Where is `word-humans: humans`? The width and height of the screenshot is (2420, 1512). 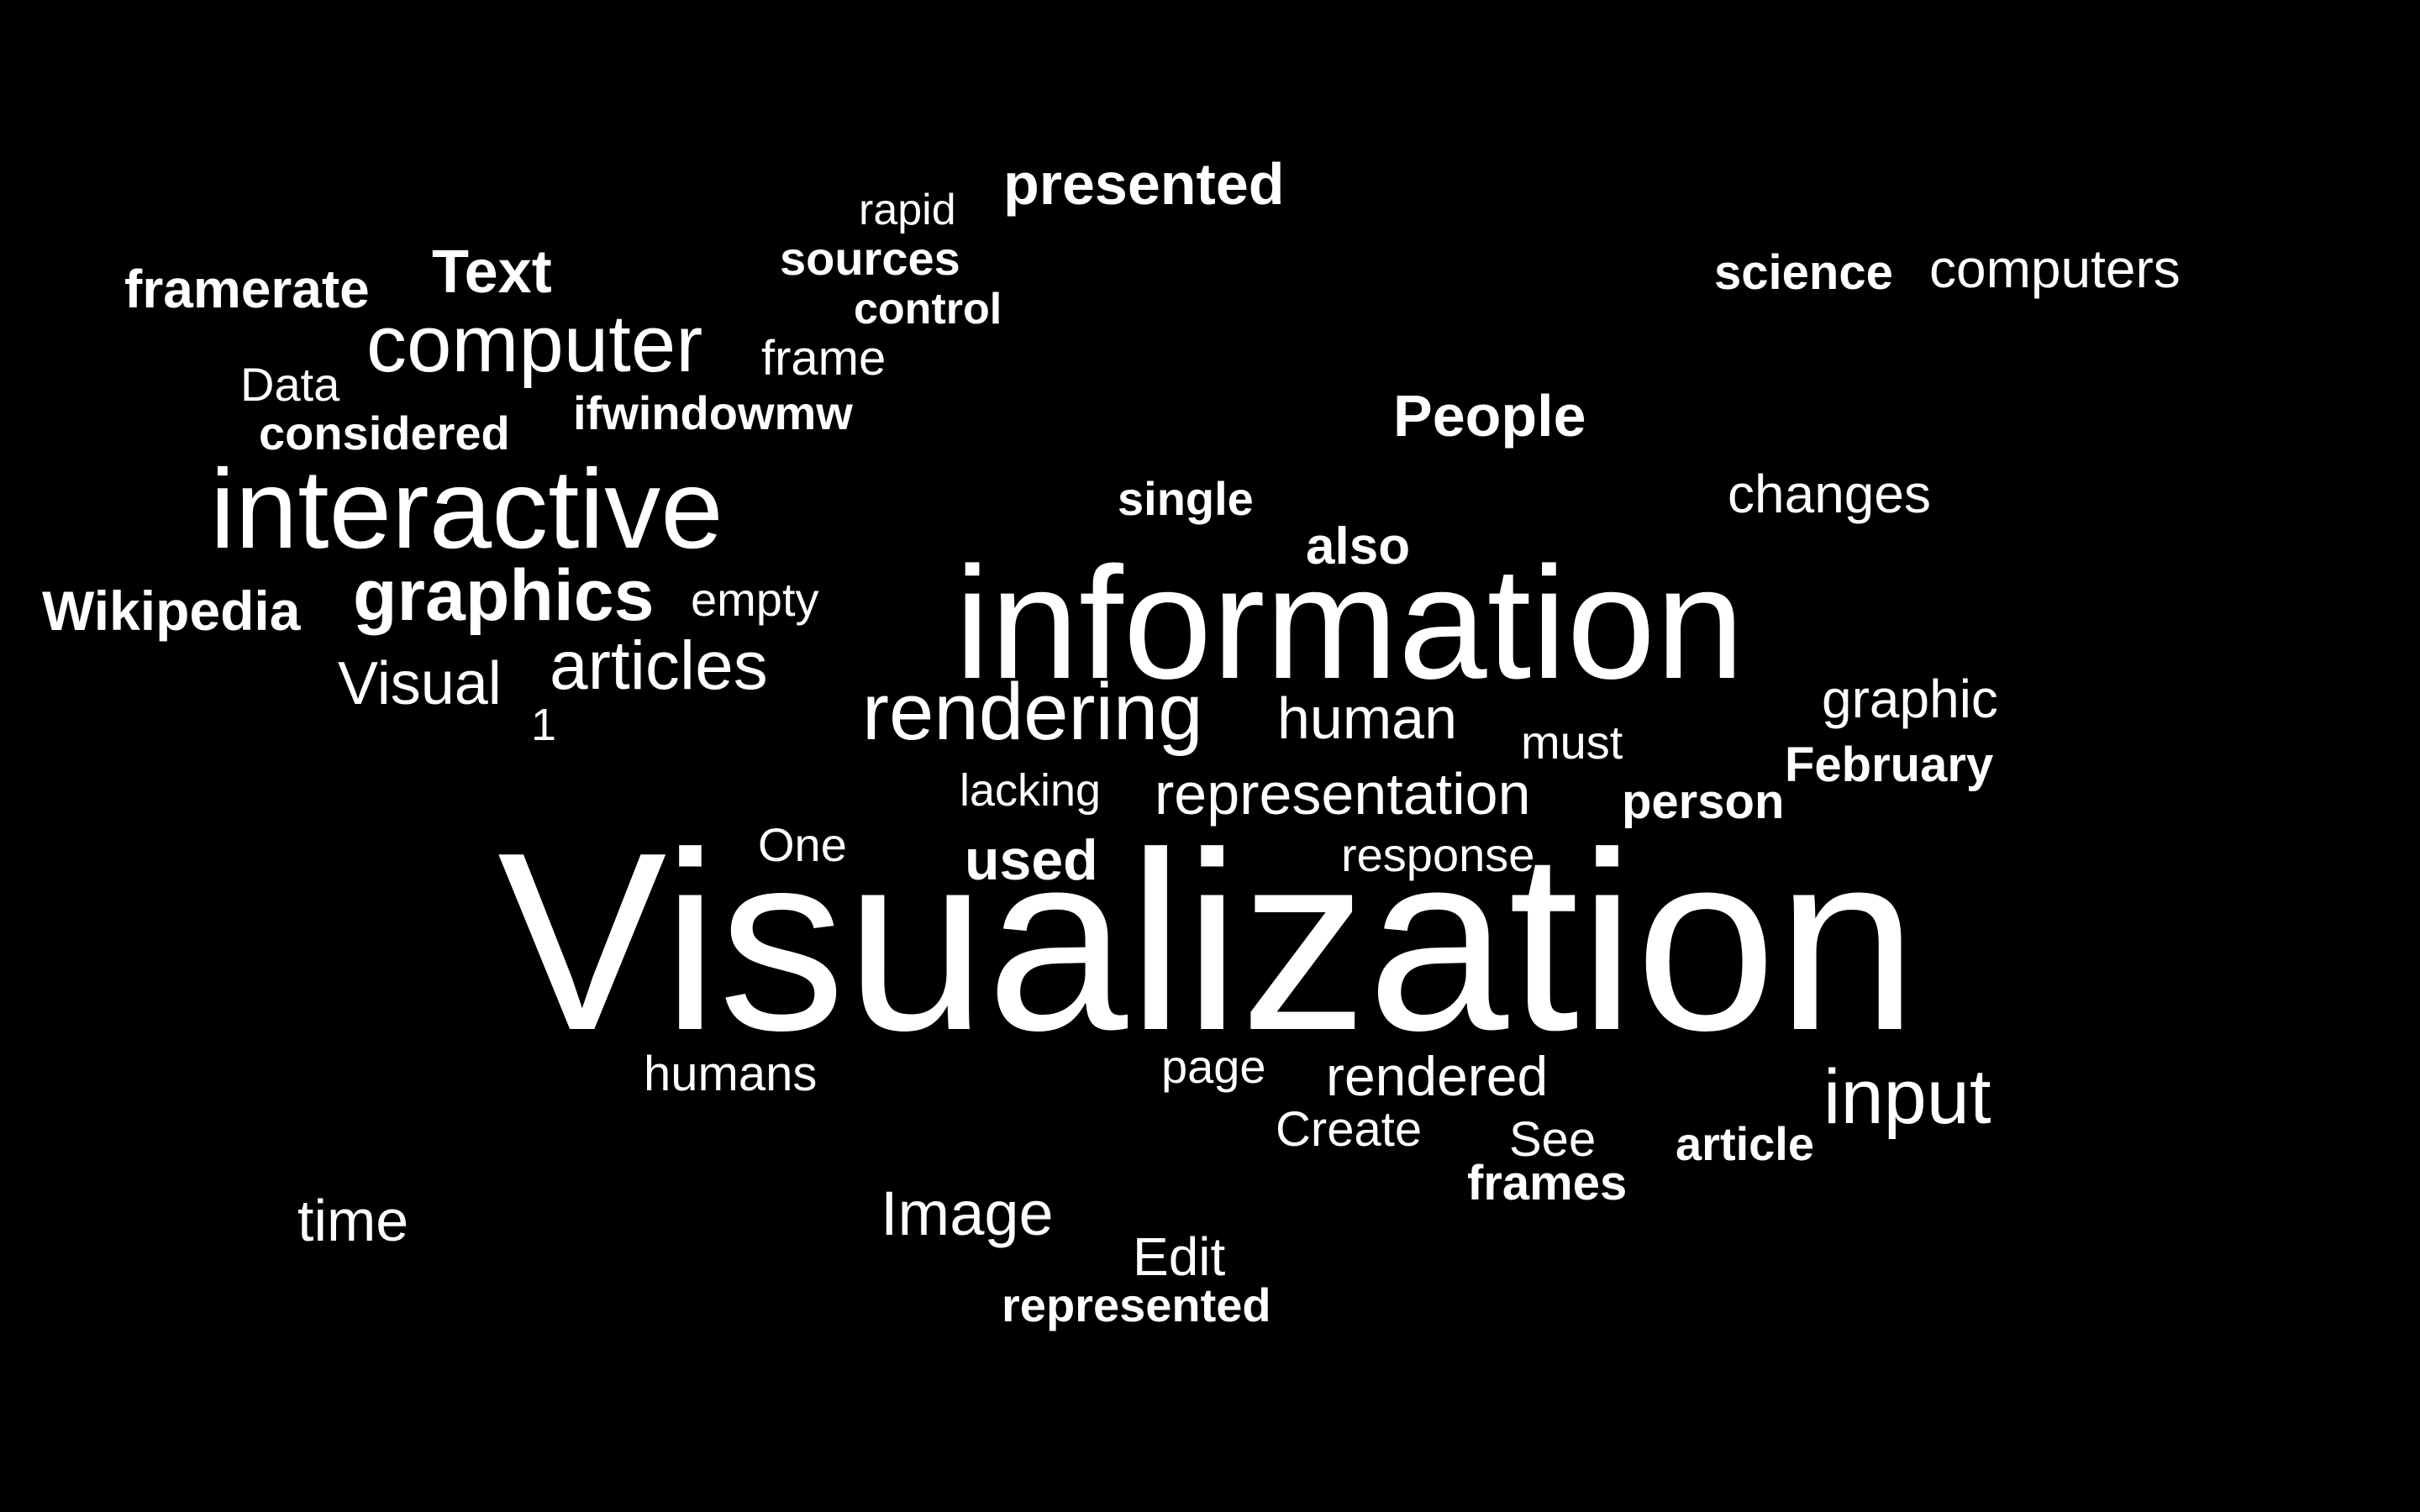 word-humans: humans is located at coordinates (731, 1074).